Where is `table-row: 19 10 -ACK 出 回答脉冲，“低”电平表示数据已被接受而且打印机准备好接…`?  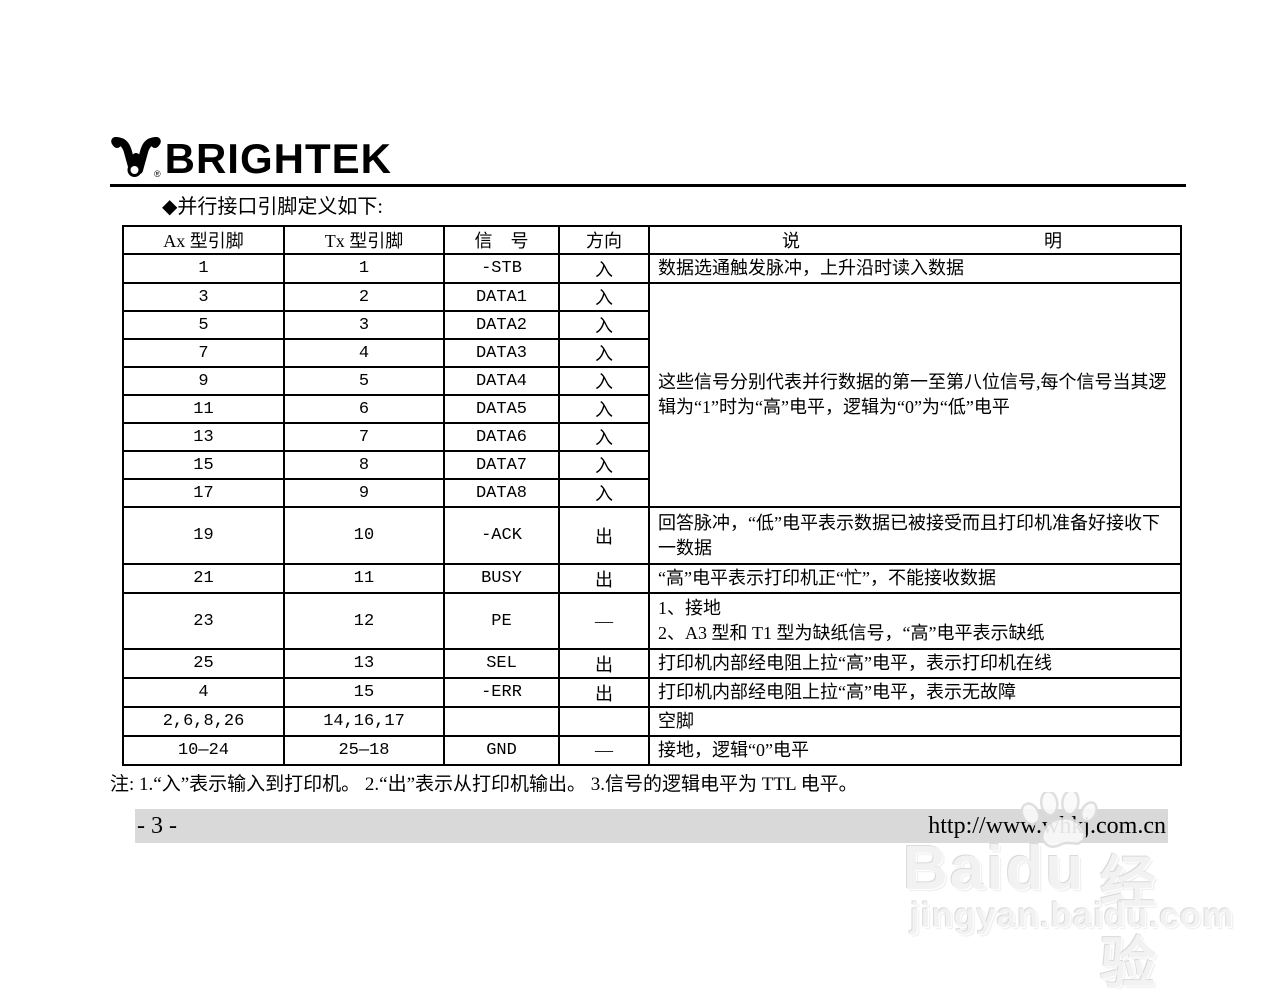 table-row: 19 10 -ACK 出 回答脉冲，“低”电平表示数据已被接受而且打印机准备好接… is located at coordinates (652, 535).